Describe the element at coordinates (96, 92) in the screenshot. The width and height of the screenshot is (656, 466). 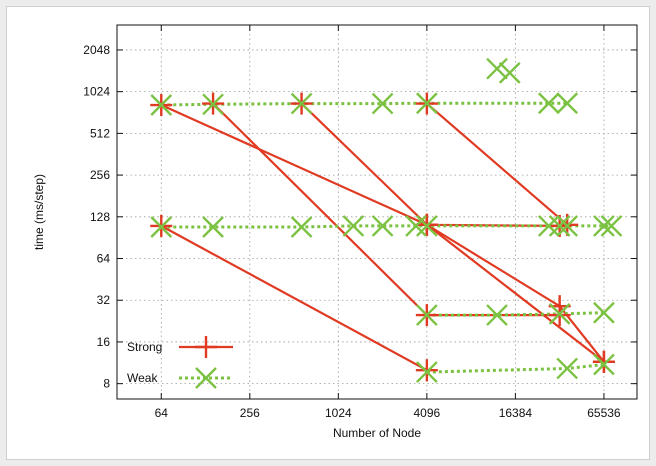
I see `y-tick-label: 1024` at that location.